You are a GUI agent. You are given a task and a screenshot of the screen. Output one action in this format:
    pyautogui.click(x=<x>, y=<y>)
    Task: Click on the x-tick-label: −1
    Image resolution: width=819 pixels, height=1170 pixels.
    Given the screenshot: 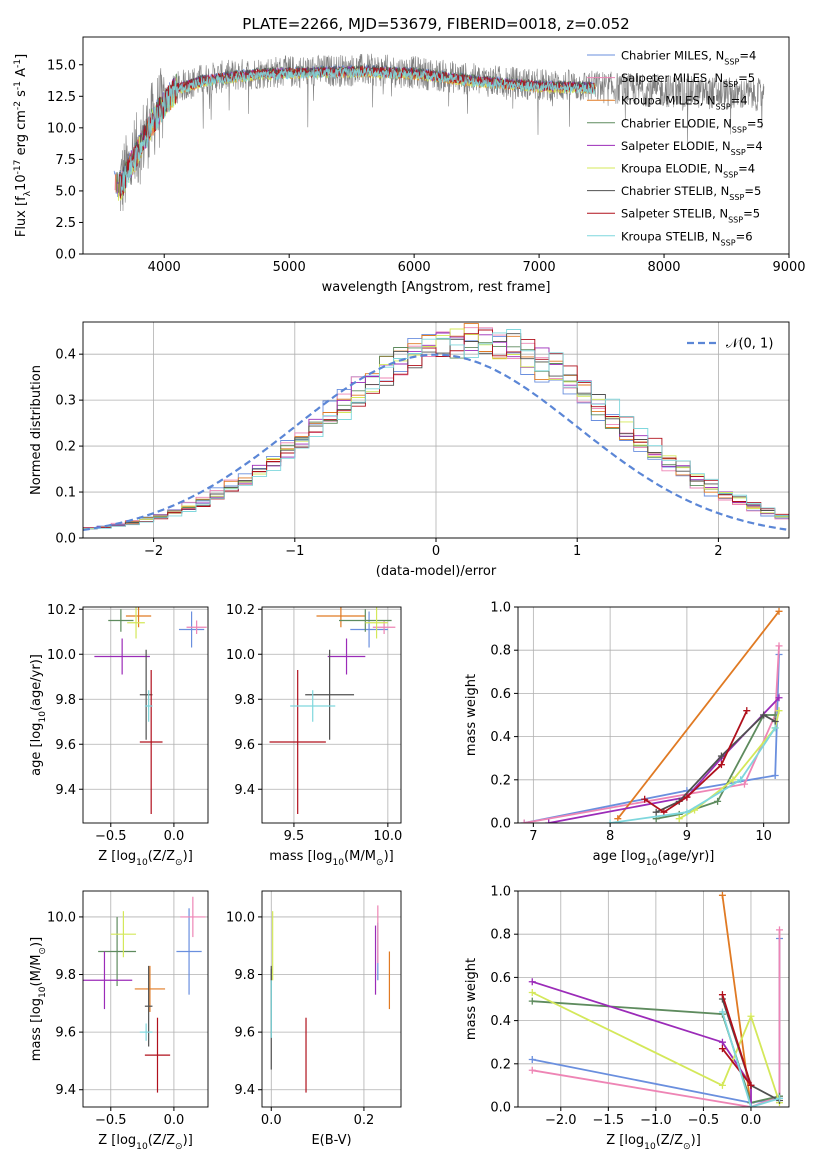 What is the action you would take?
    pyautogui.click(x=294, y=551)
    